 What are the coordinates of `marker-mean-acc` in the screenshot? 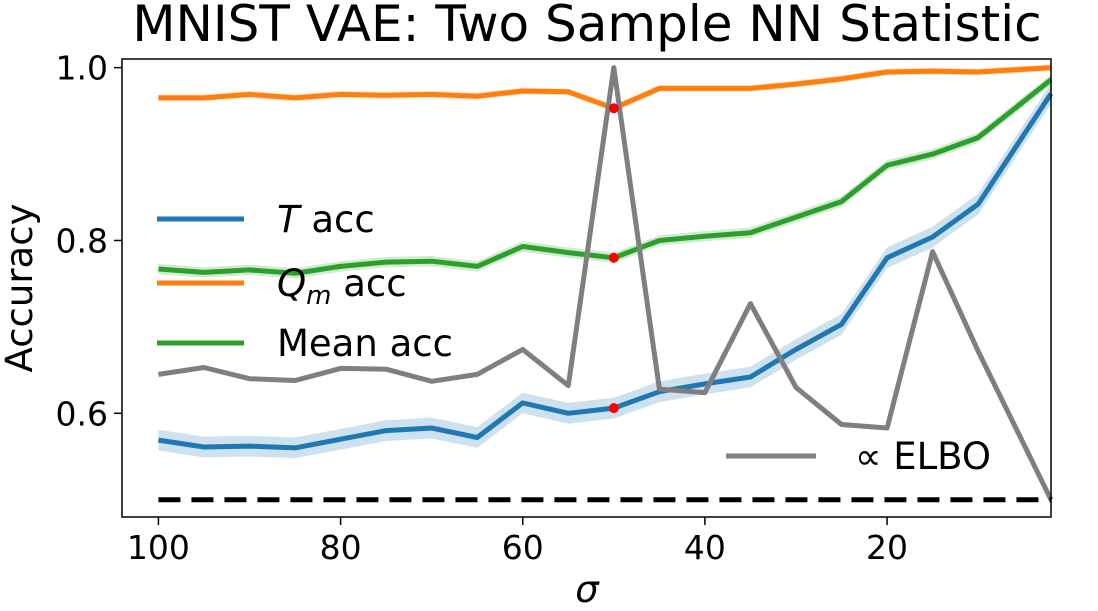 It's located at (613, 257).